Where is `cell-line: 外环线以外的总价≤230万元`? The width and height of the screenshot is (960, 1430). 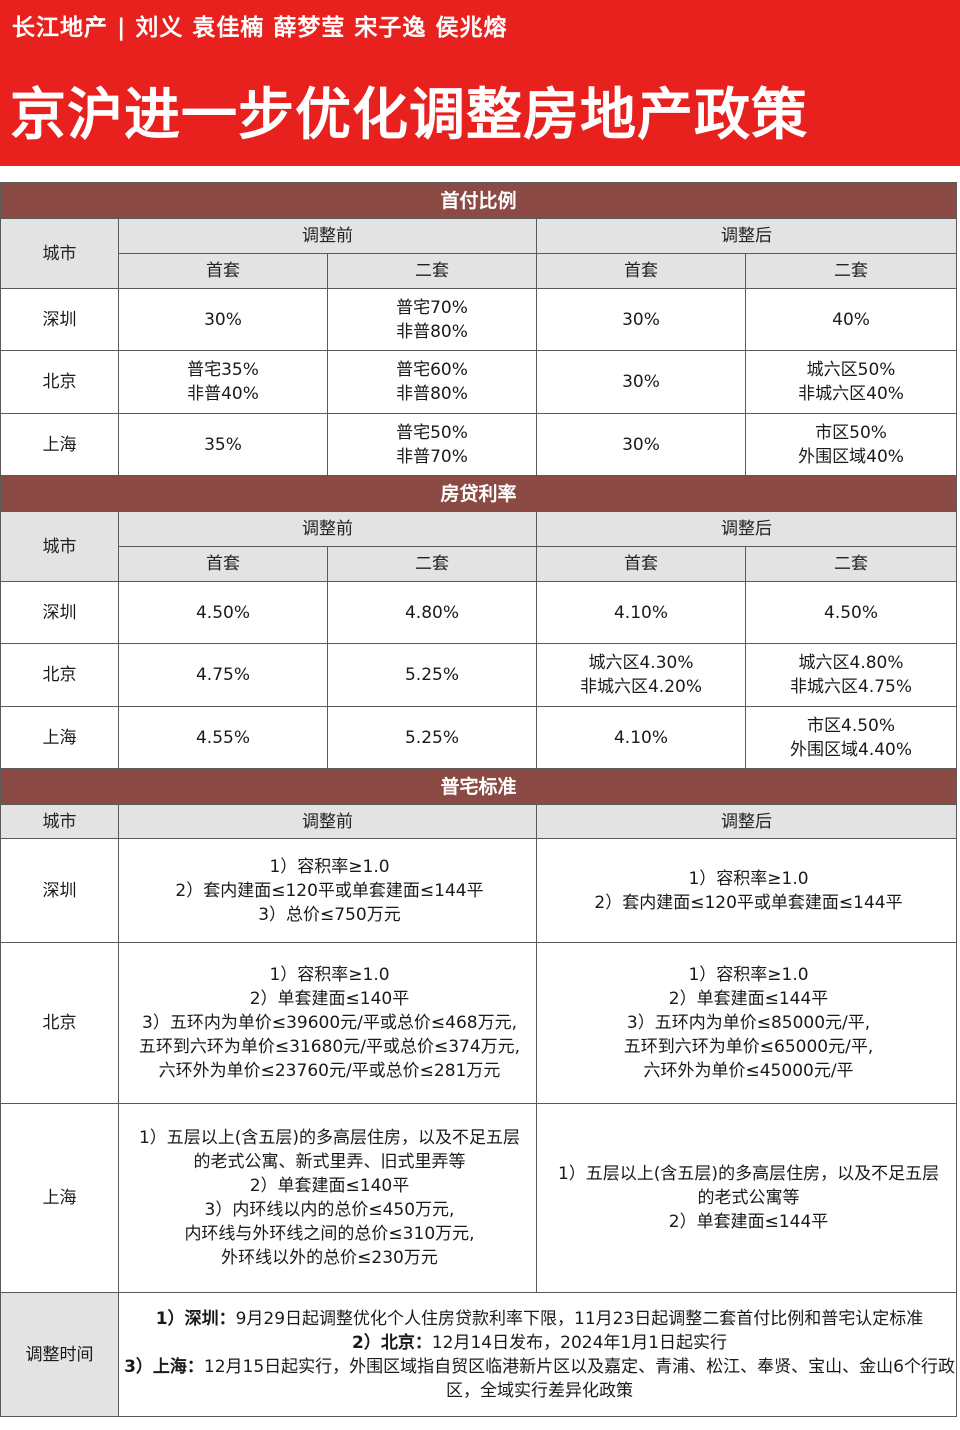
cell-line: 外环线以外的总价≤230万元 is located at coordinates (329, 1258).